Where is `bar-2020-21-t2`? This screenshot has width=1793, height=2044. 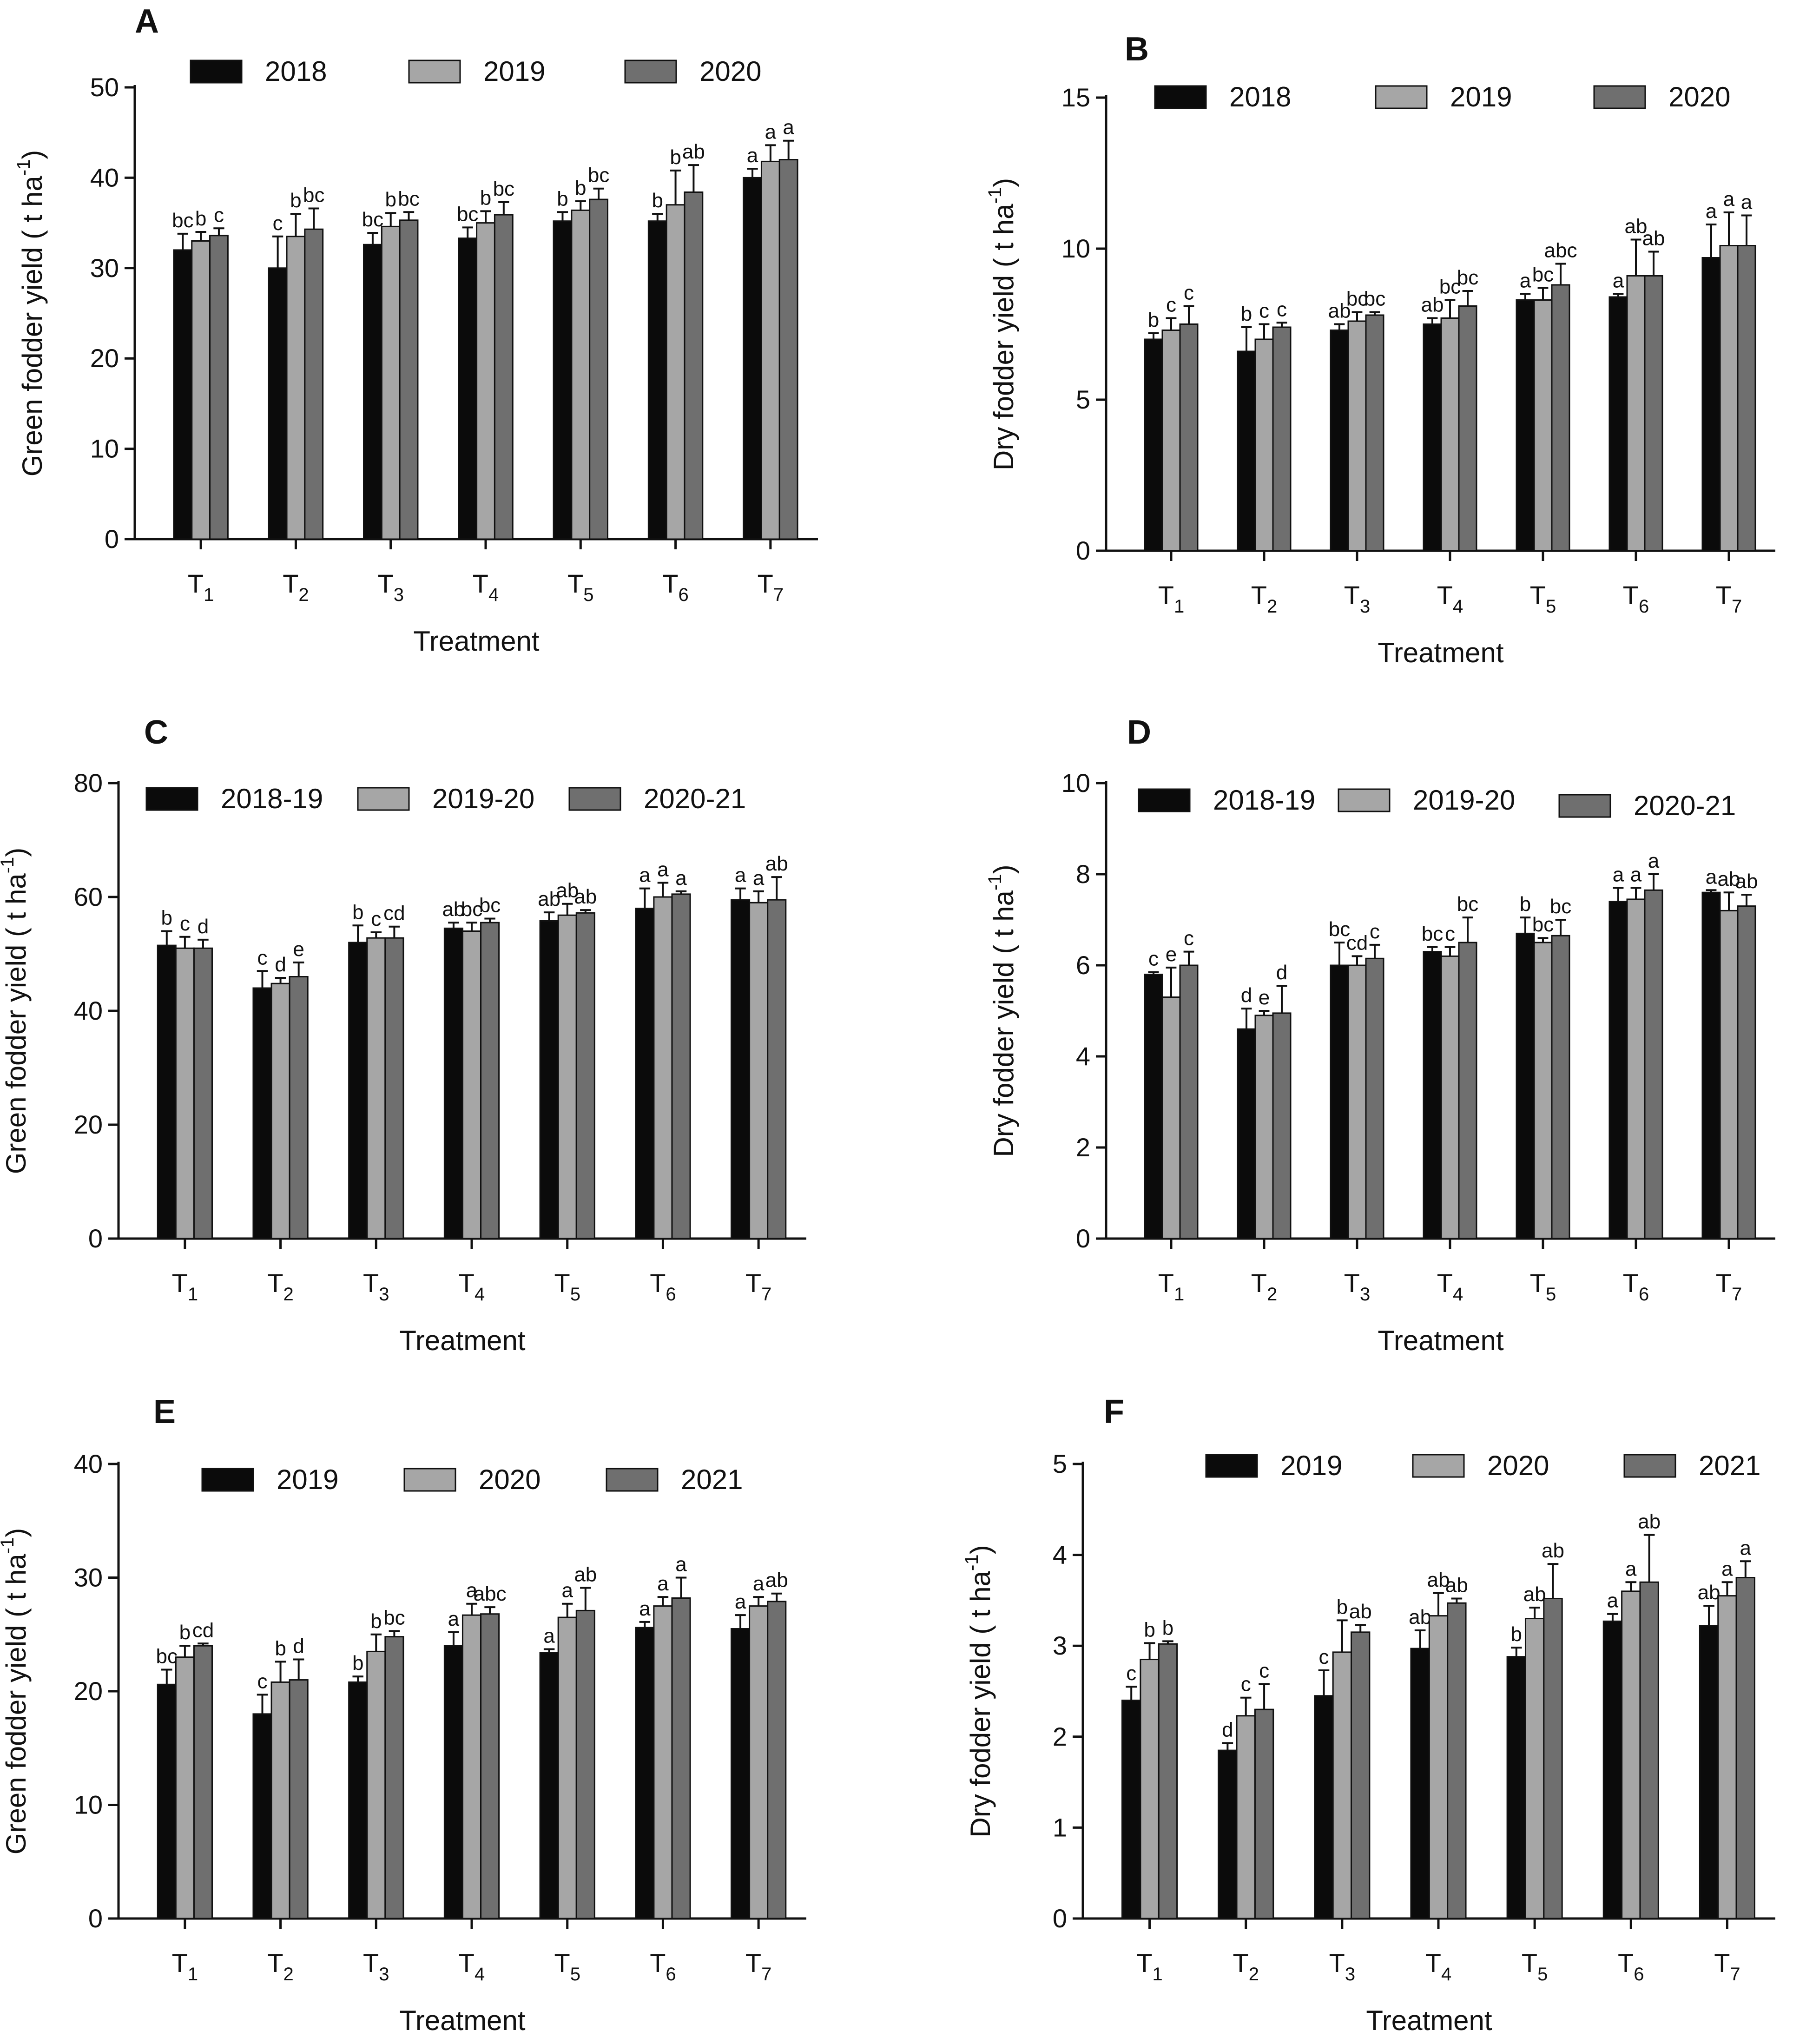
bar-2020-21-t2 is located at coordinates (299, 1108).